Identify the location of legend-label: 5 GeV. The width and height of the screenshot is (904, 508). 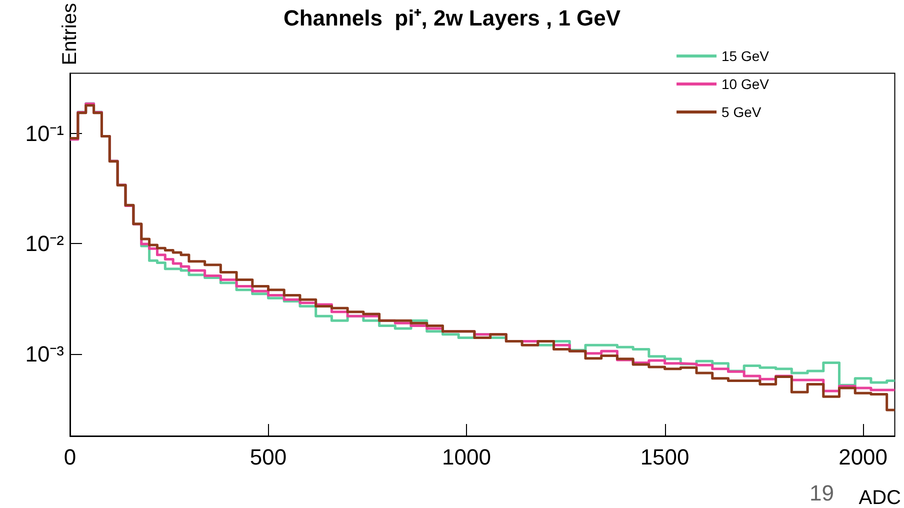
(742, 112).